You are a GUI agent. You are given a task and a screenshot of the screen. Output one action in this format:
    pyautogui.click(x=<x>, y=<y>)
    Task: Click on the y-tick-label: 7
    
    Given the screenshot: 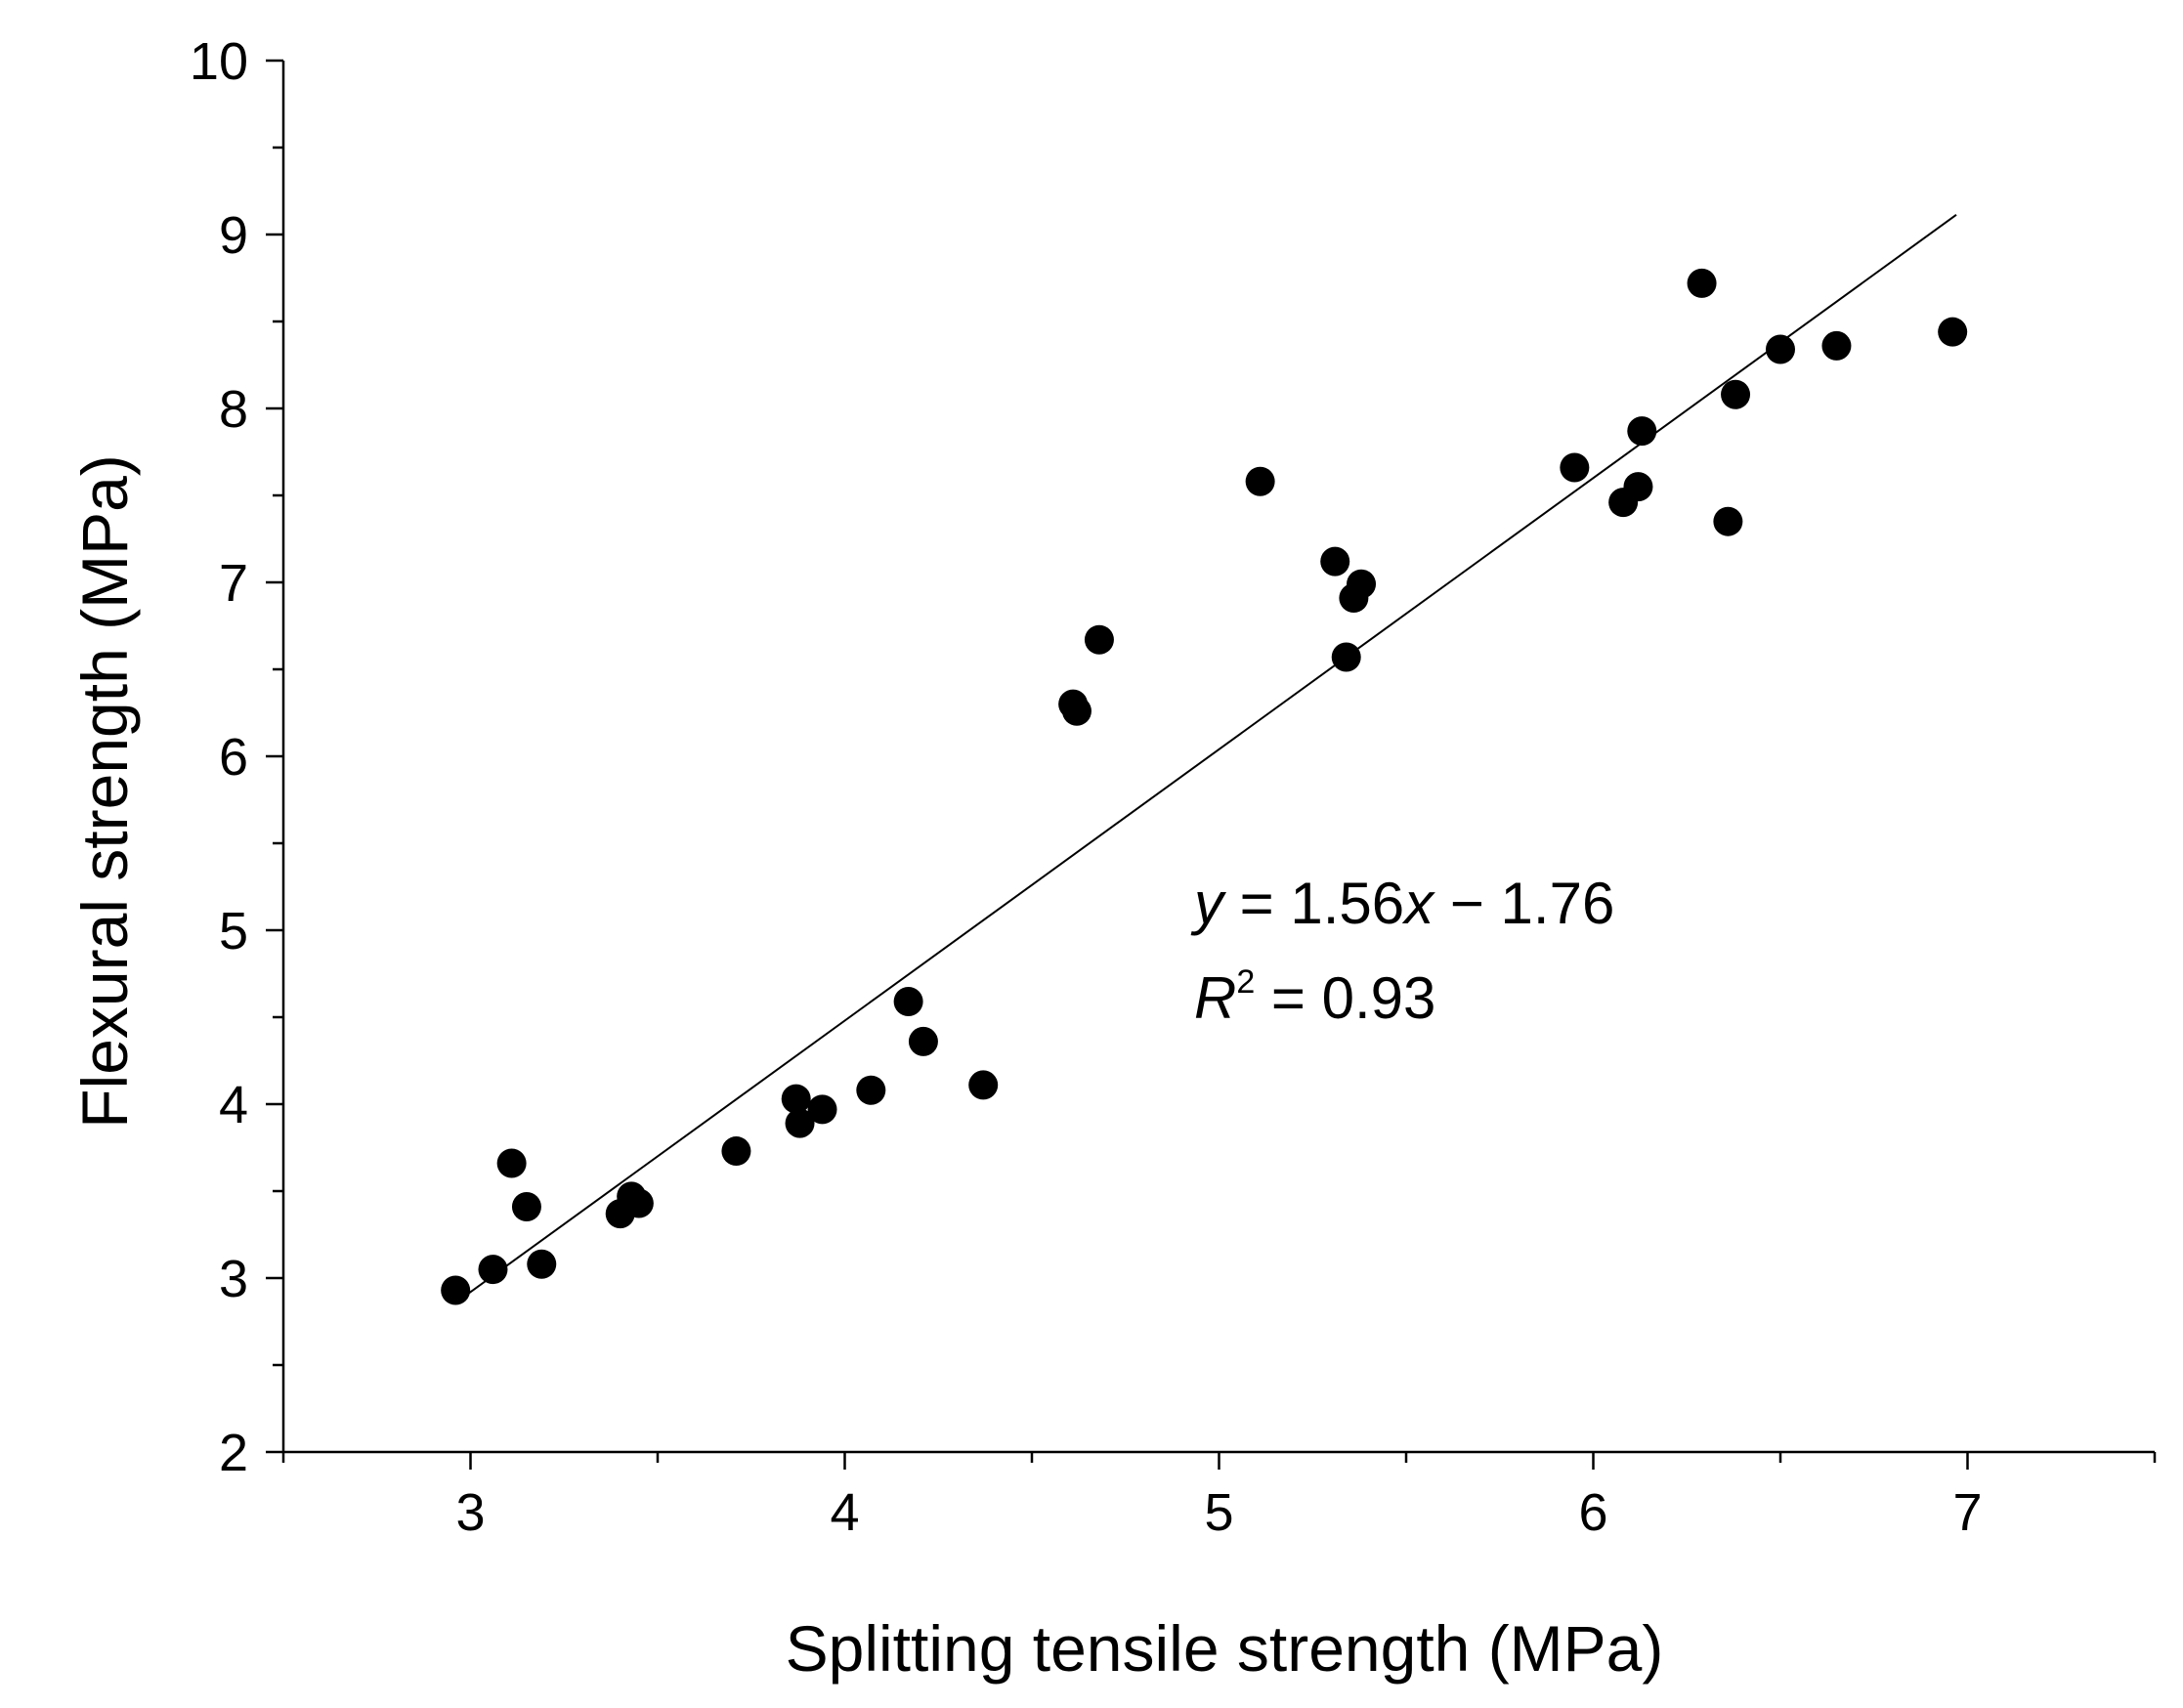 What is the action you would take?
    pyautogui.click(x=233, y=583)
    